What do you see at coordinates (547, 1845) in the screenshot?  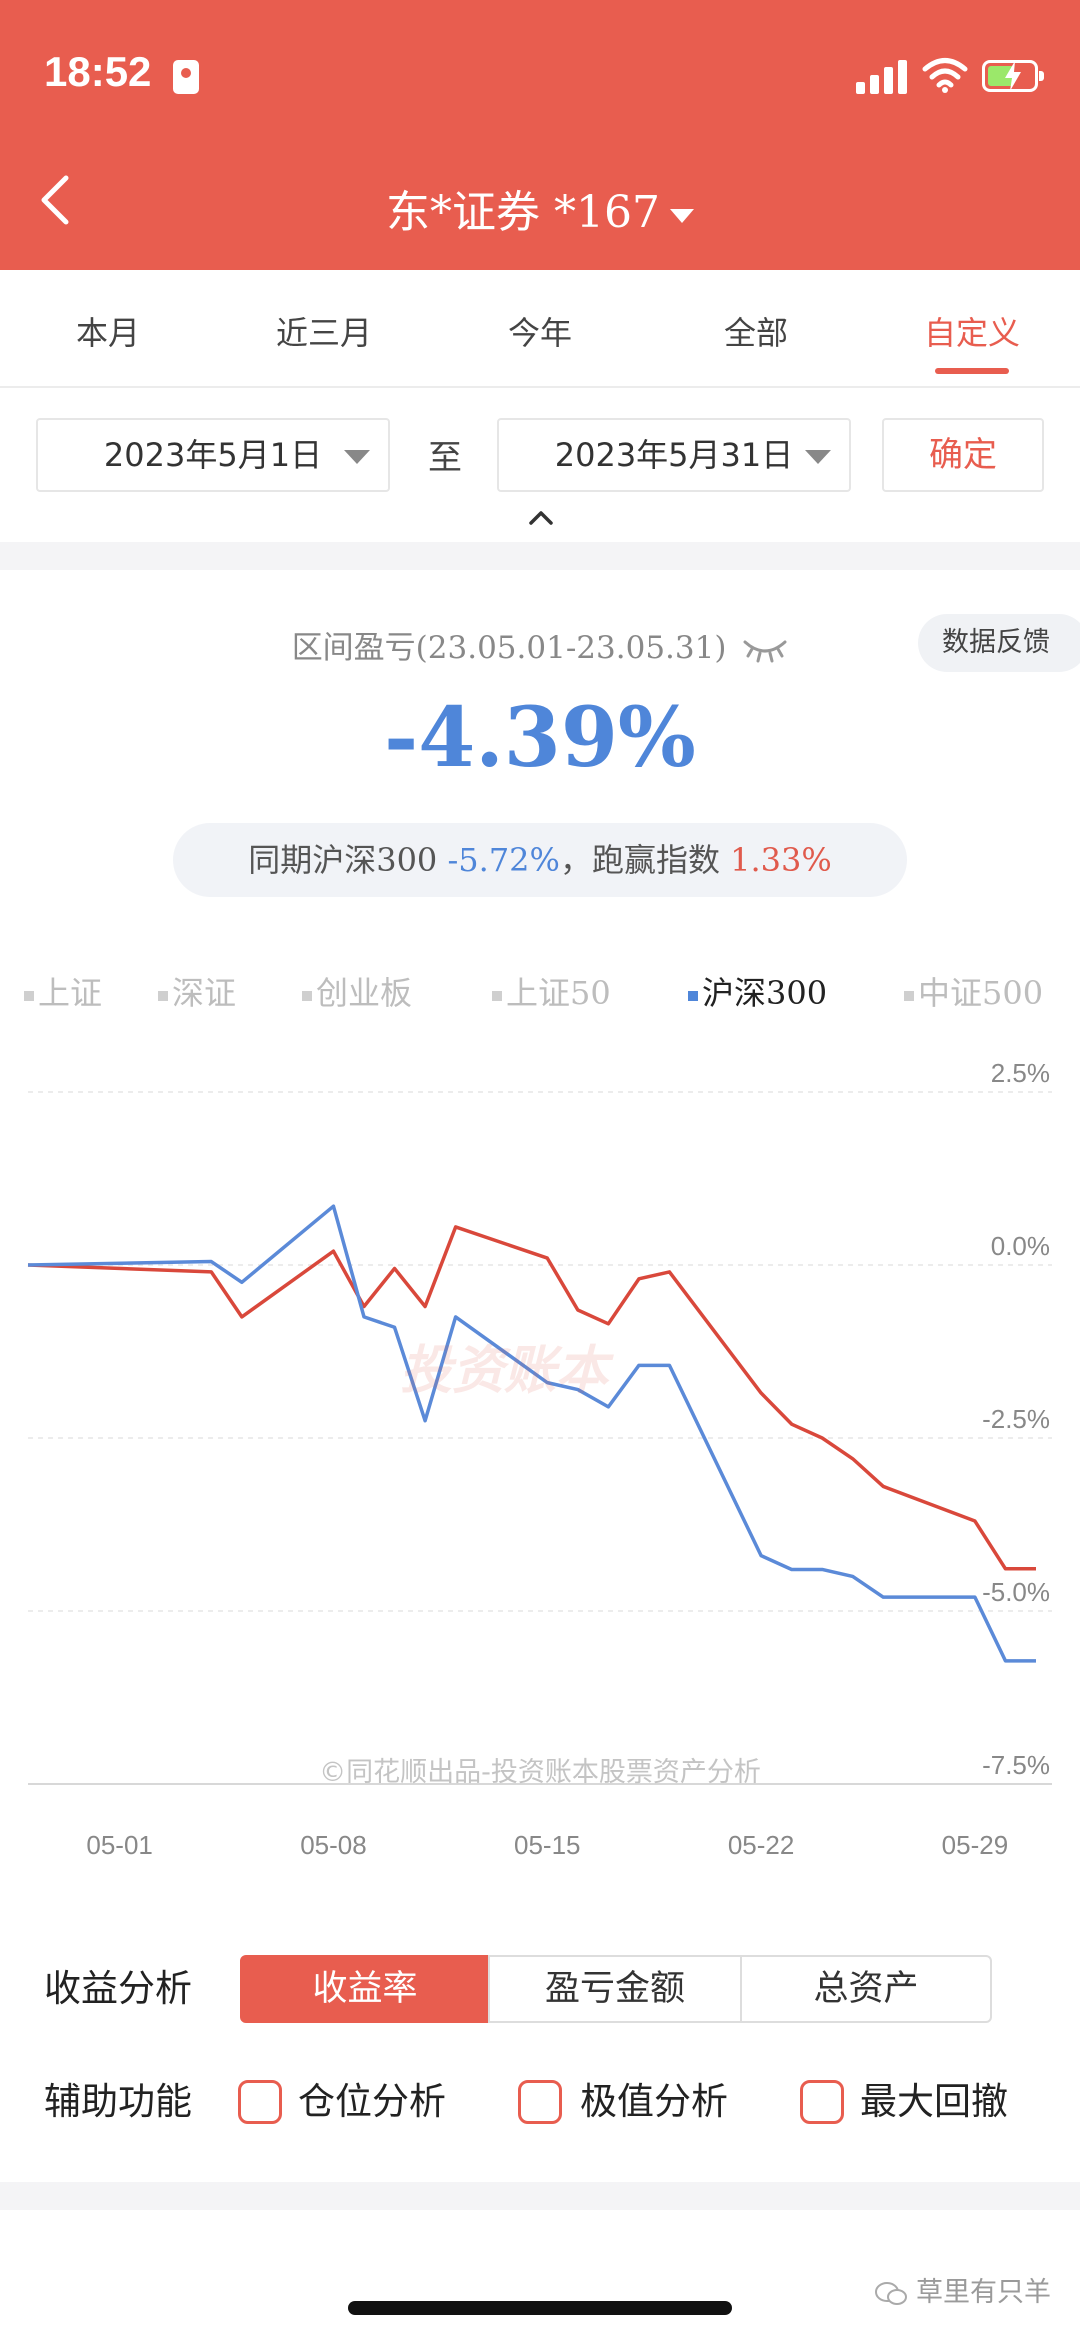 I see `x-tick-label: 05-15` at bounding box center [547, 1845].